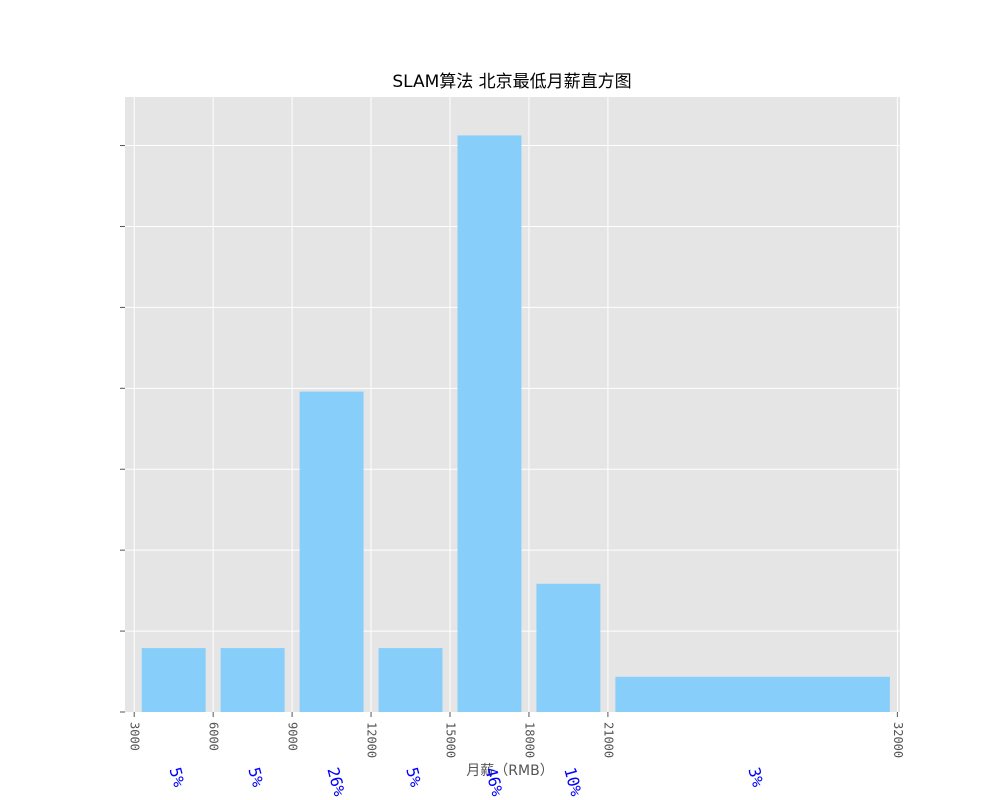 This screenshot has height=800, width=1000. Describe the element at coordinates (529, 740) in the screenshot. I see `x-tick-label: 18000` at that location.